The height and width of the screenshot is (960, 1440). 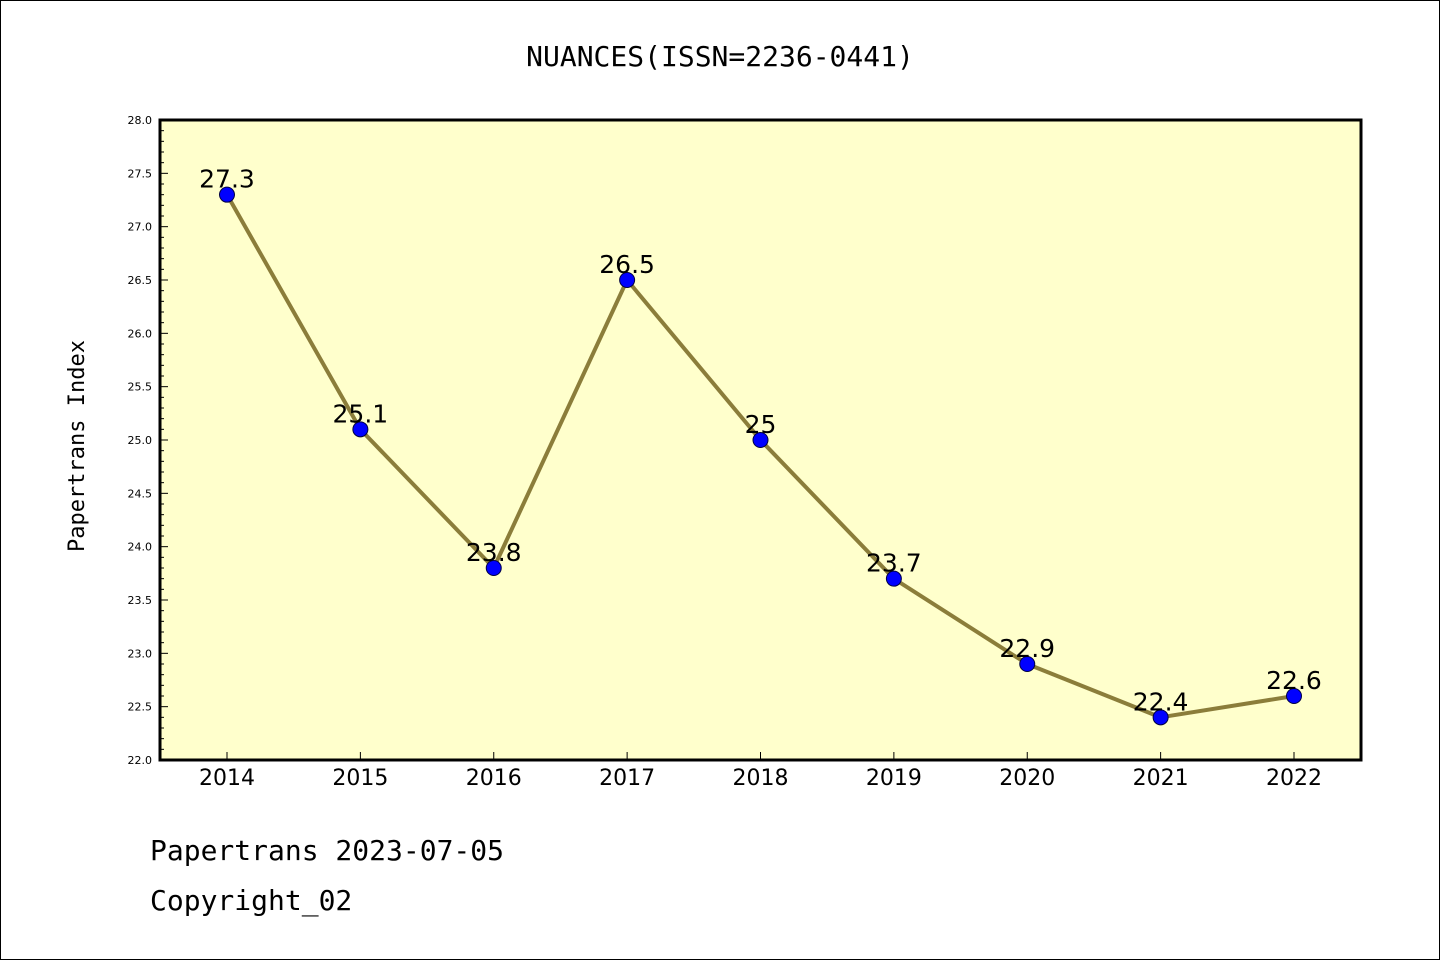 What do you see at coordinates (140, 440) in the screenshot?
I see `y-tick-label: 25.0` at bounding box center [140, 440].